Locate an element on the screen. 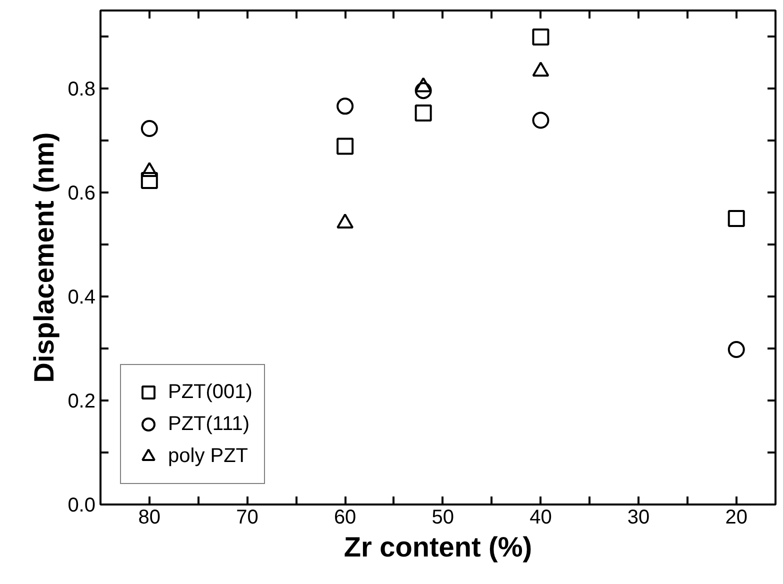 This screenshot has height=584, width=783. y-tick-label: 0.0 is located at coordinates (82, 505).